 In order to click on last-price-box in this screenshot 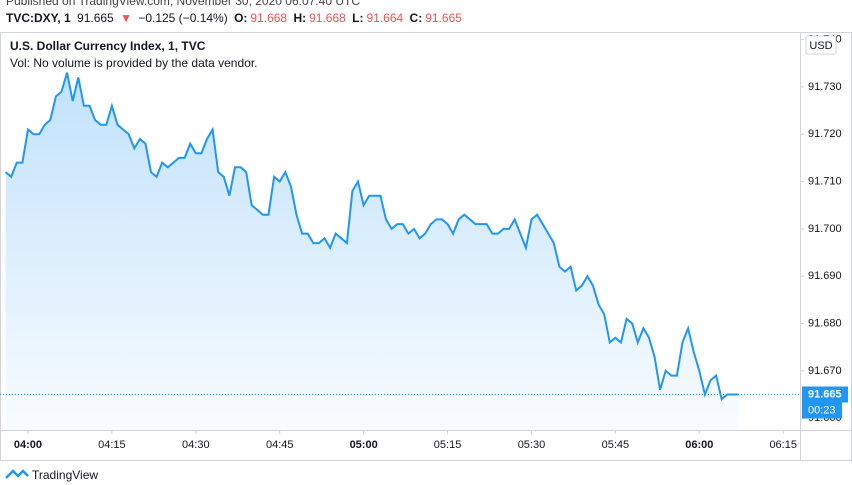, I will do `click(825, 394)`.